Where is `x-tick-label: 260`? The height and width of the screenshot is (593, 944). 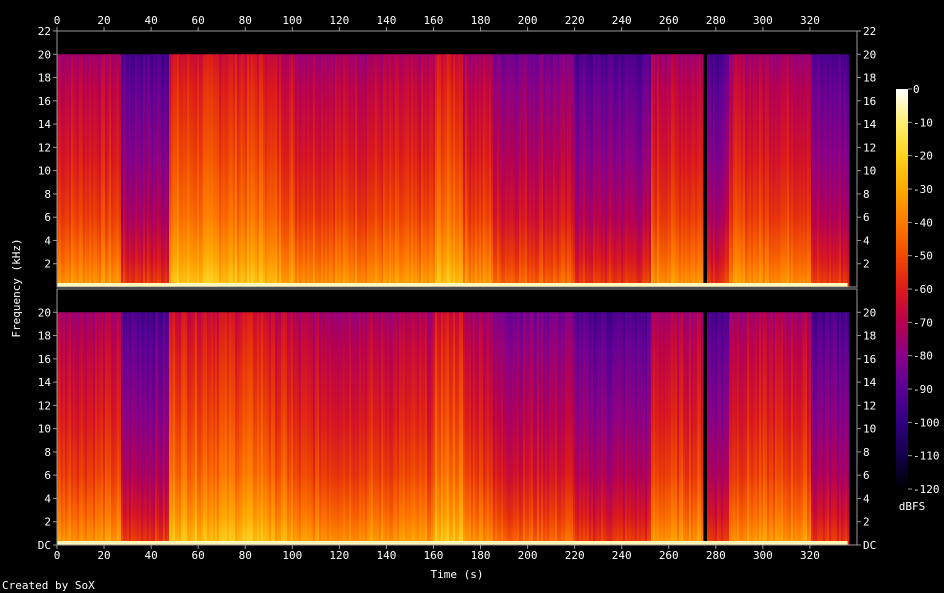
x-tick-label: 260 is located at coordinates (669, 555).